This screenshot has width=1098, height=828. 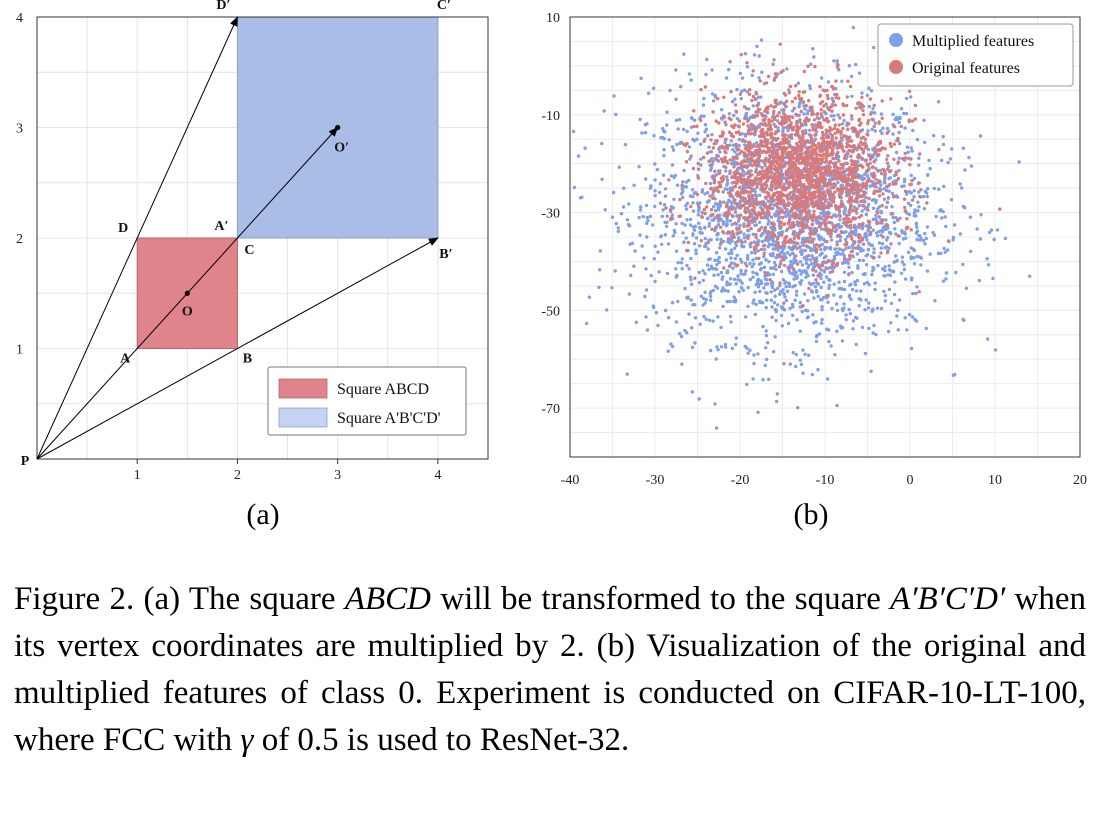 What do you see at coordinates (550, 311) in the screenshot?
I see `y-tick-label: -50` at bounding box center [550, 311].